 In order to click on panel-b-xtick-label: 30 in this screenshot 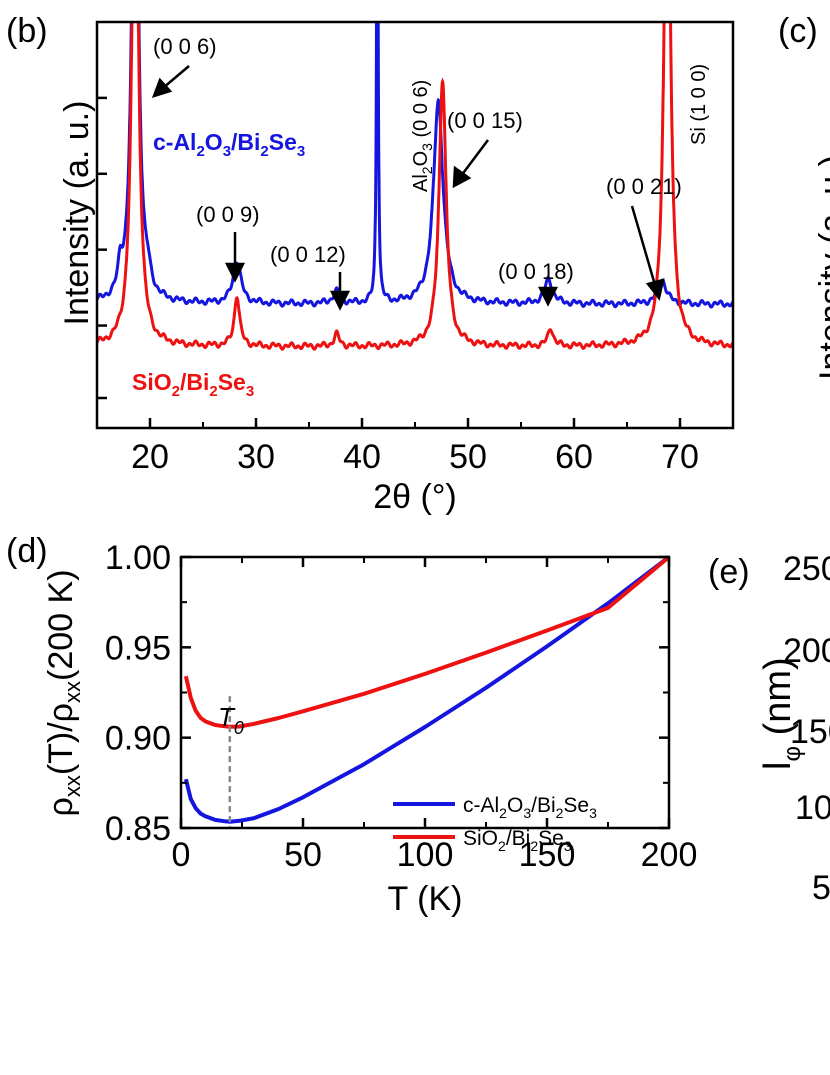, I will do `click(256, 457)`.